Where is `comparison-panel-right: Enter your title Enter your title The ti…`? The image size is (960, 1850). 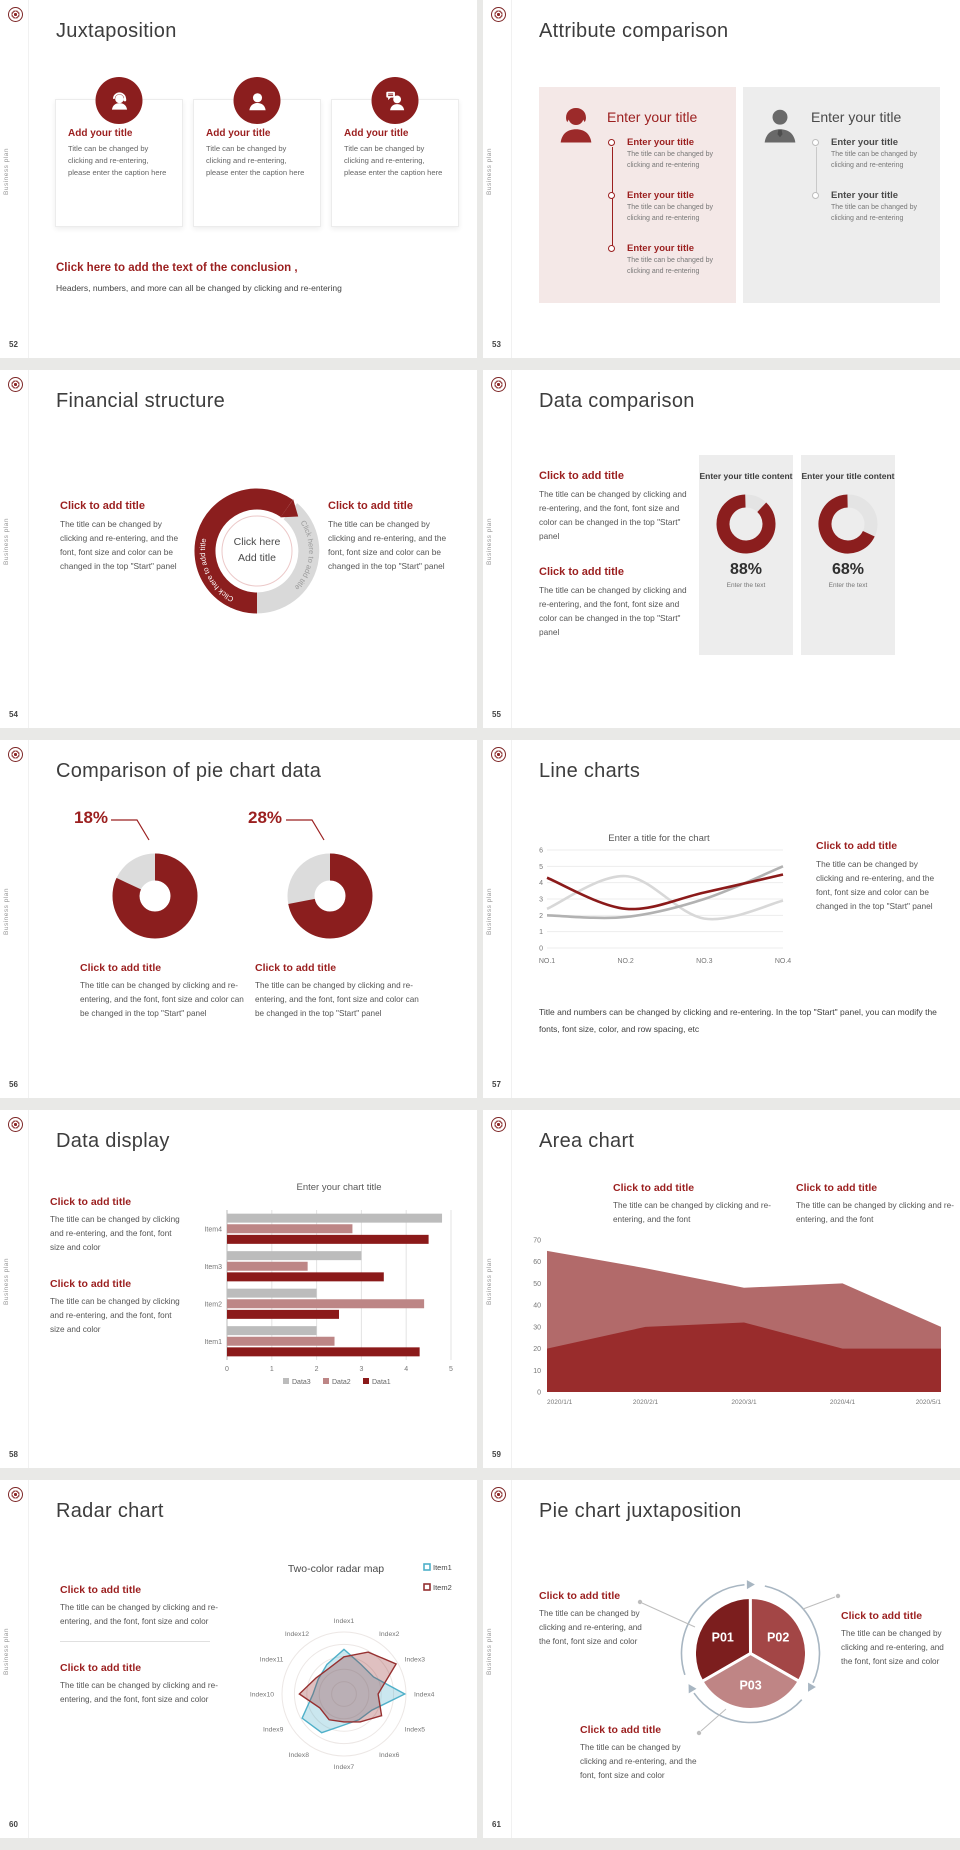 comparison-panel-right: Enter your title Enter your title The ti… is located at coordinates (841, 195).